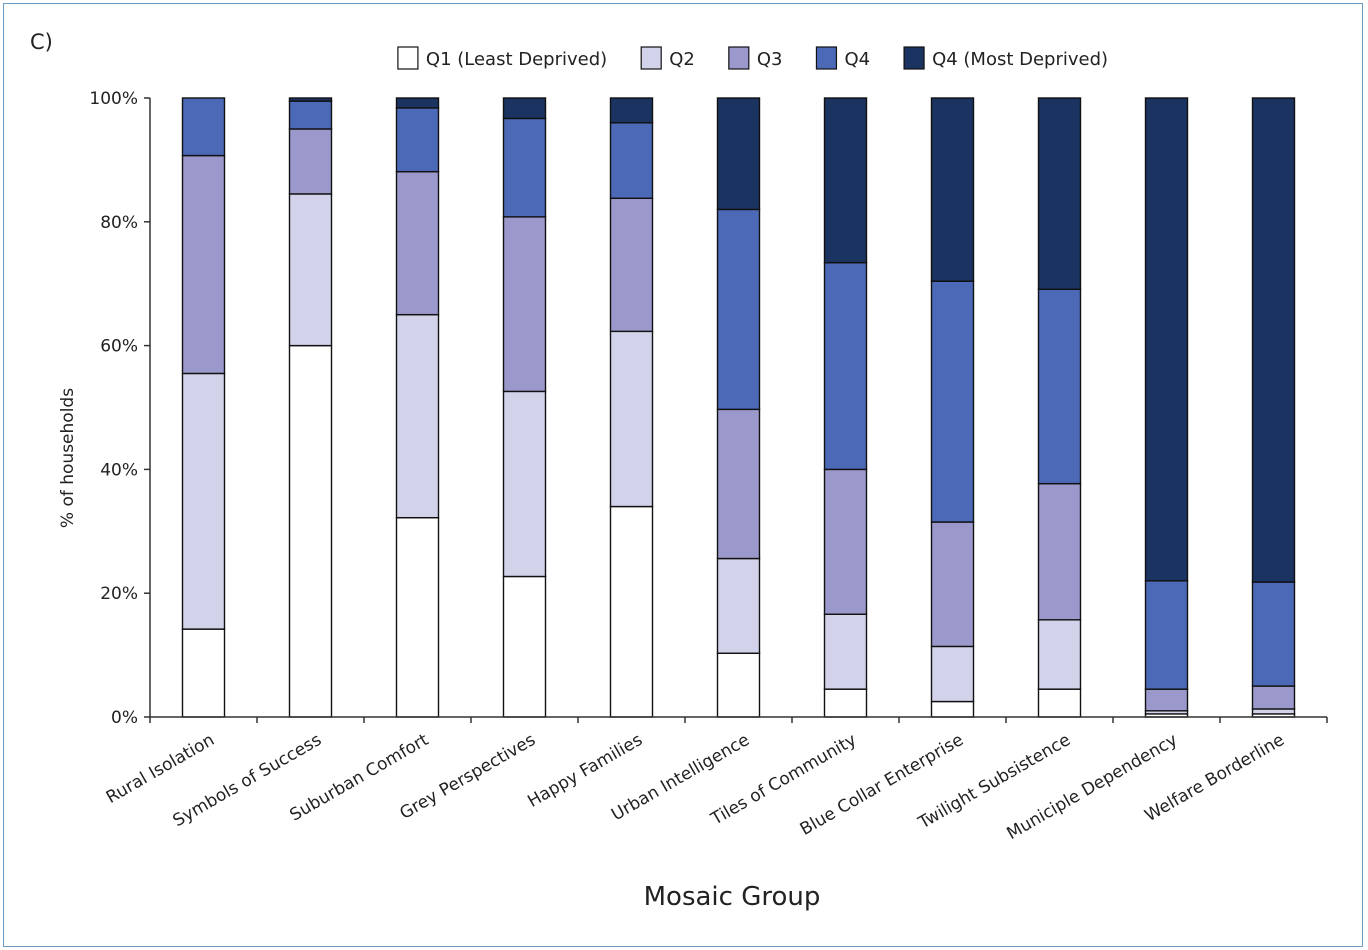 This screenshot has width=1368, height=950. I want to click on y-tick-label: 60%, so click(119, 347).